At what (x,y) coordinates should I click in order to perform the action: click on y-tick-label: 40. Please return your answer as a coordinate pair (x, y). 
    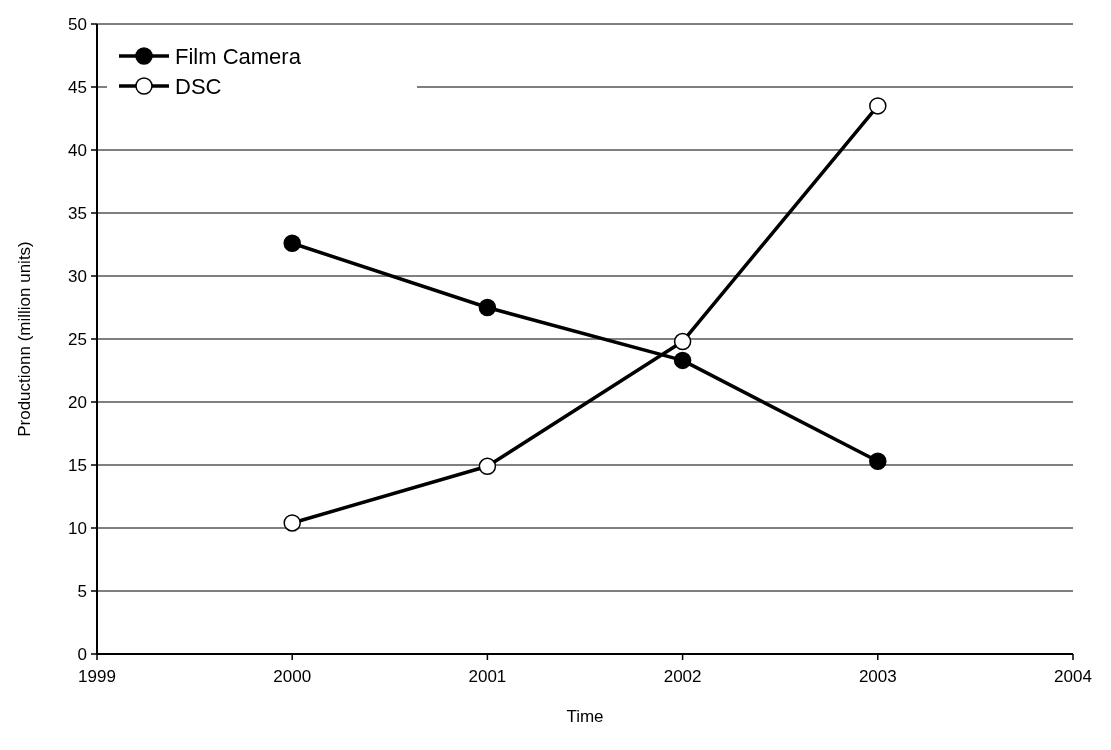
    Looking at the image, I should click on (77, 150).